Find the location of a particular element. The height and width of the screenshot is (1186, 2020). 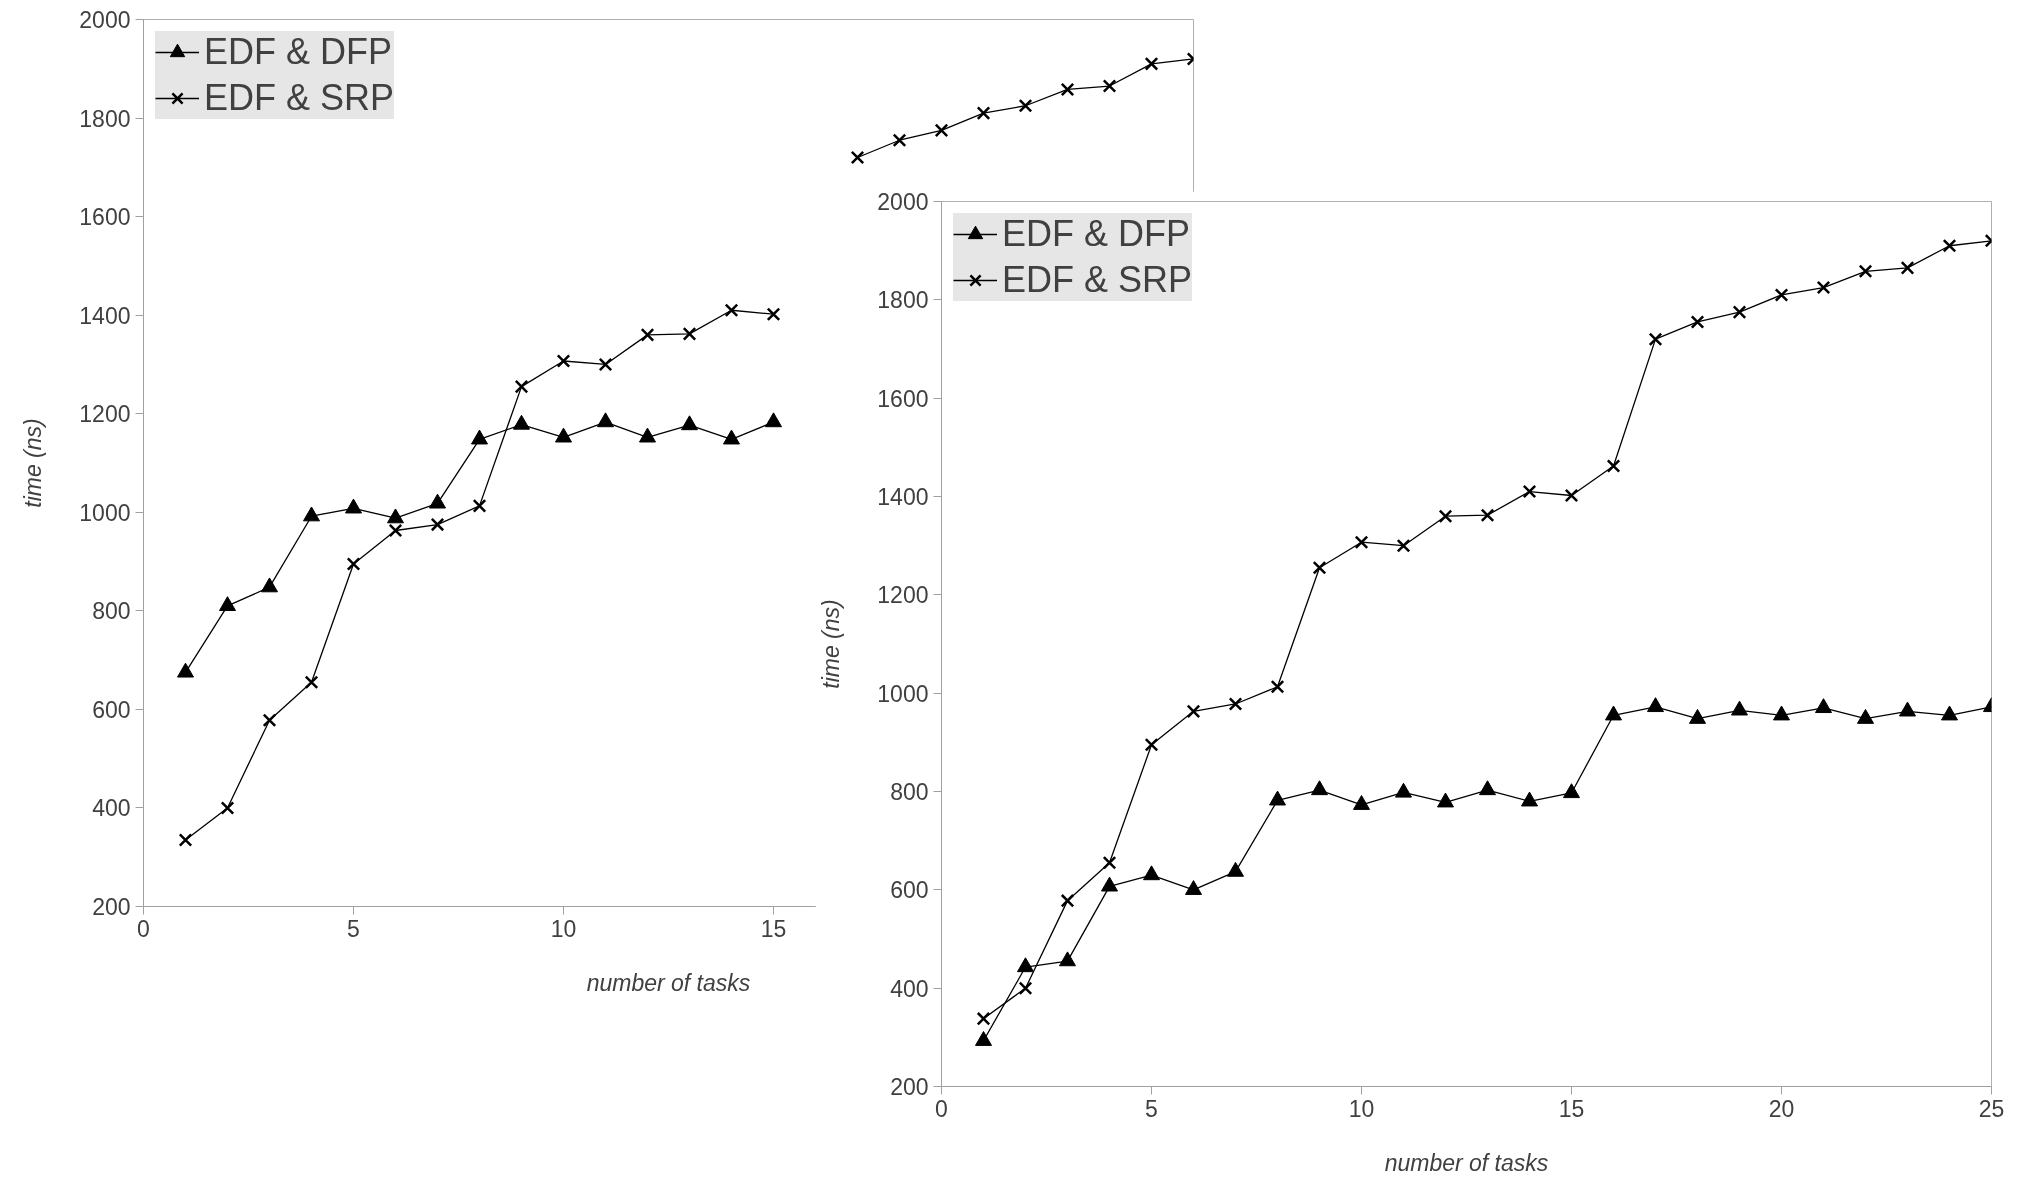

y-tick-label: 1000 is located at coordinates (105, 512).